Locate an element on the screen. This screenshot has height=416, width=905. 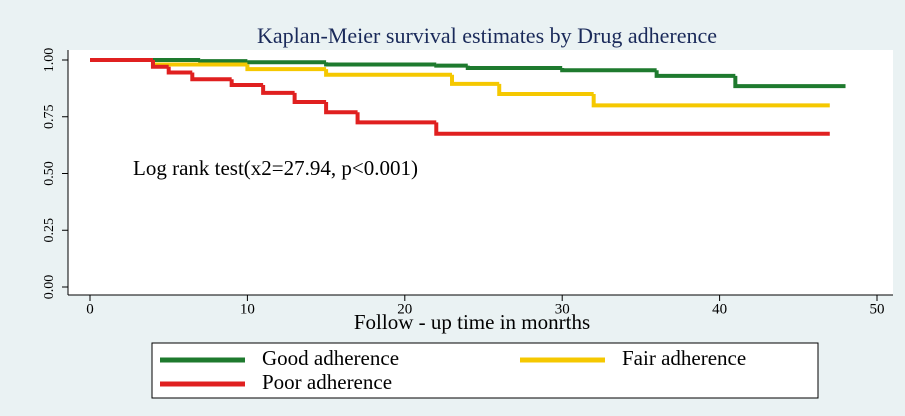
x-tick-label: 20 is located at coordinates (404, 309).